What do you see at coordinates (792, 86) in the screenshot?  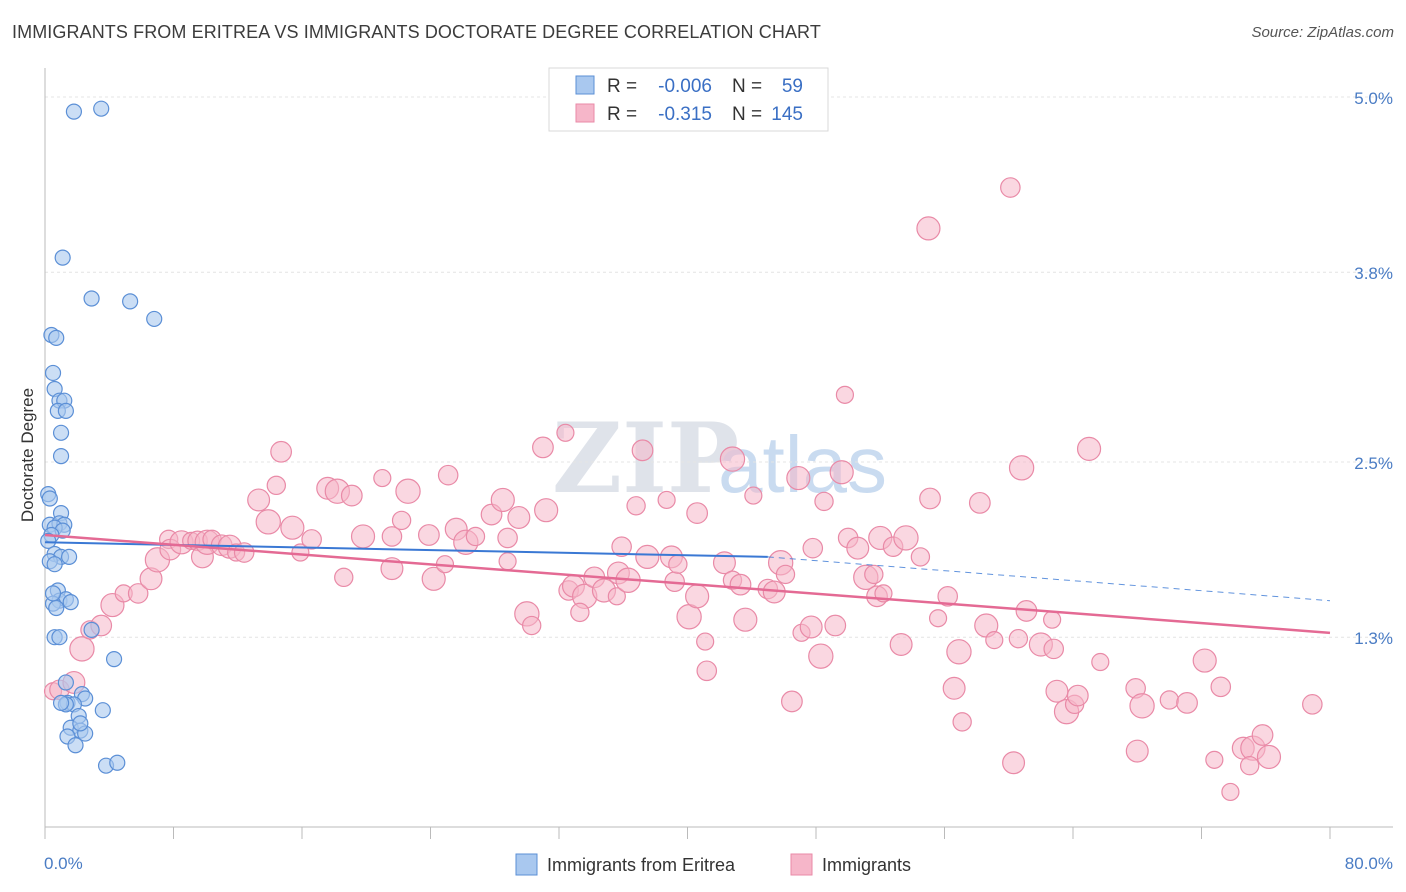 I see `stats-legend-n-value-eritrea: 59` at bounding box center [792, 86].